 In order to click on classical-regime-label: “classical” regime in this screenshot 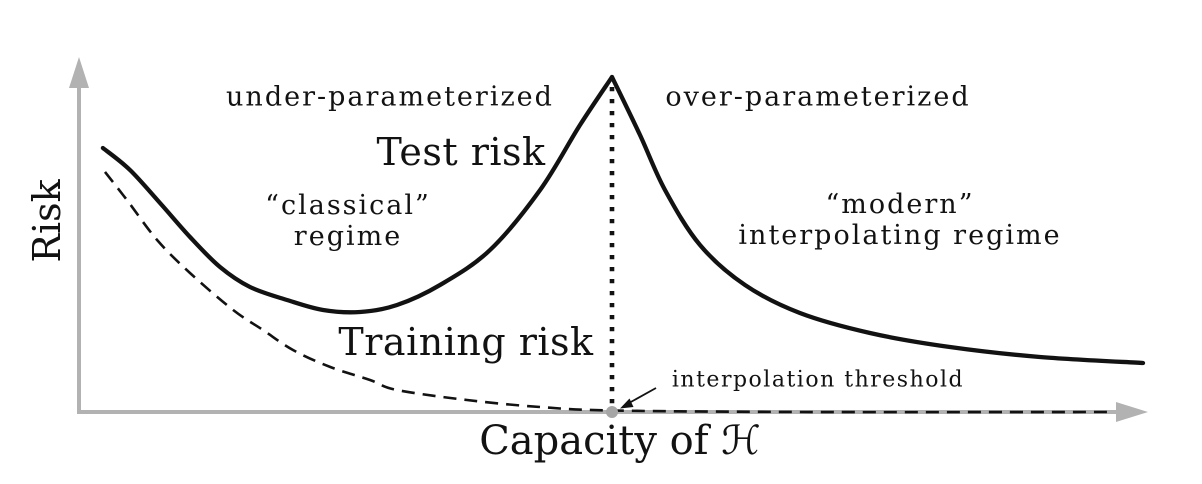, I will do `click(348, 221)`.